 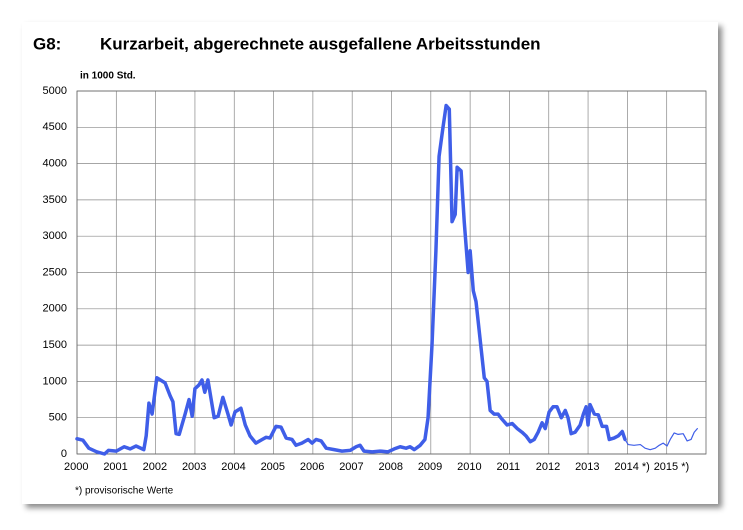 What do you see at coordinates (76, 467) in the screenshot?
I see `x-tick-label: 2000` at bounding box center [76, 467].